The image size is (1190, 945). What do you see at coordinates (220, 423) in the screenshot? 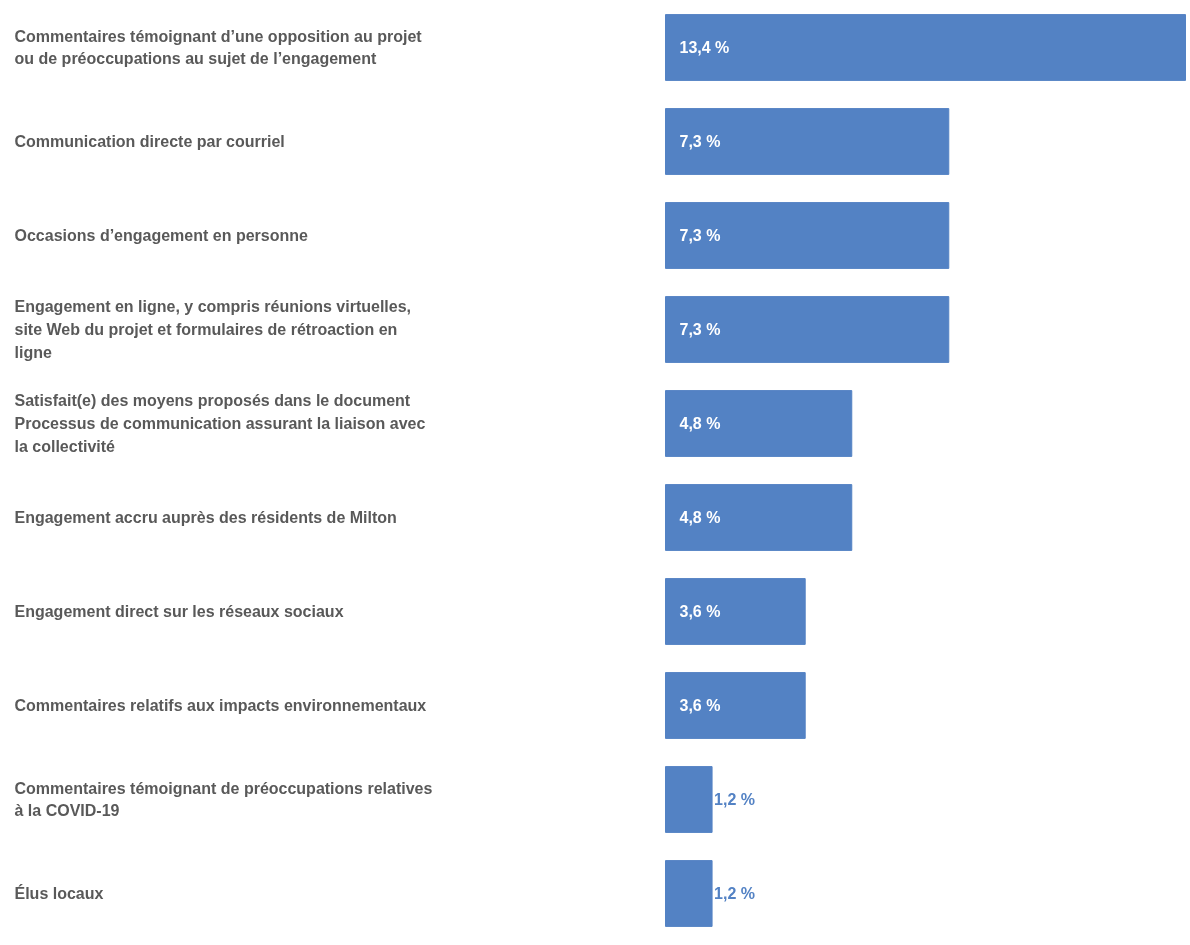
I see `y-tick-label: Satisfait(e) des moyens proposés dans le document Processus de communication assurant la liaison avec la collectivité` at bounding box center [220, 423].